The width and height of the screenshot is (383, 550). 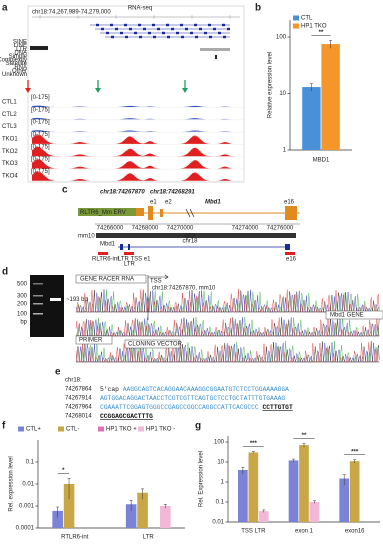 I want to click on track-name: TKO2, so click(x=10, y=152).